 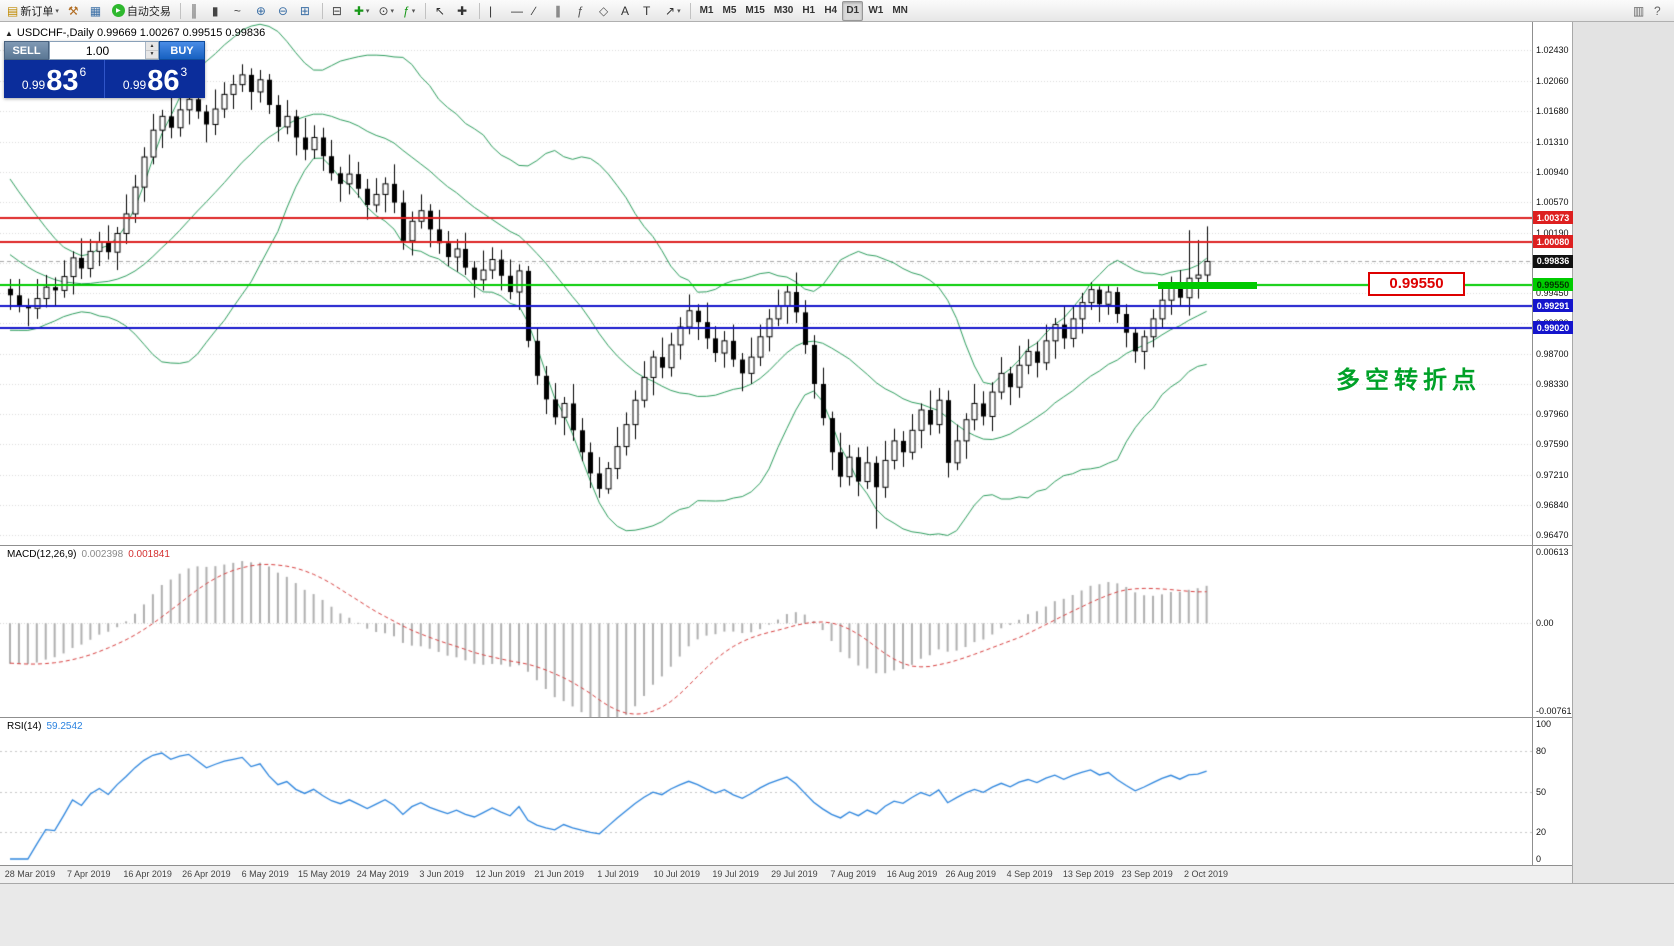 I want to click on timeframe-m1-button-label: M1, so click(x=706, y=10).